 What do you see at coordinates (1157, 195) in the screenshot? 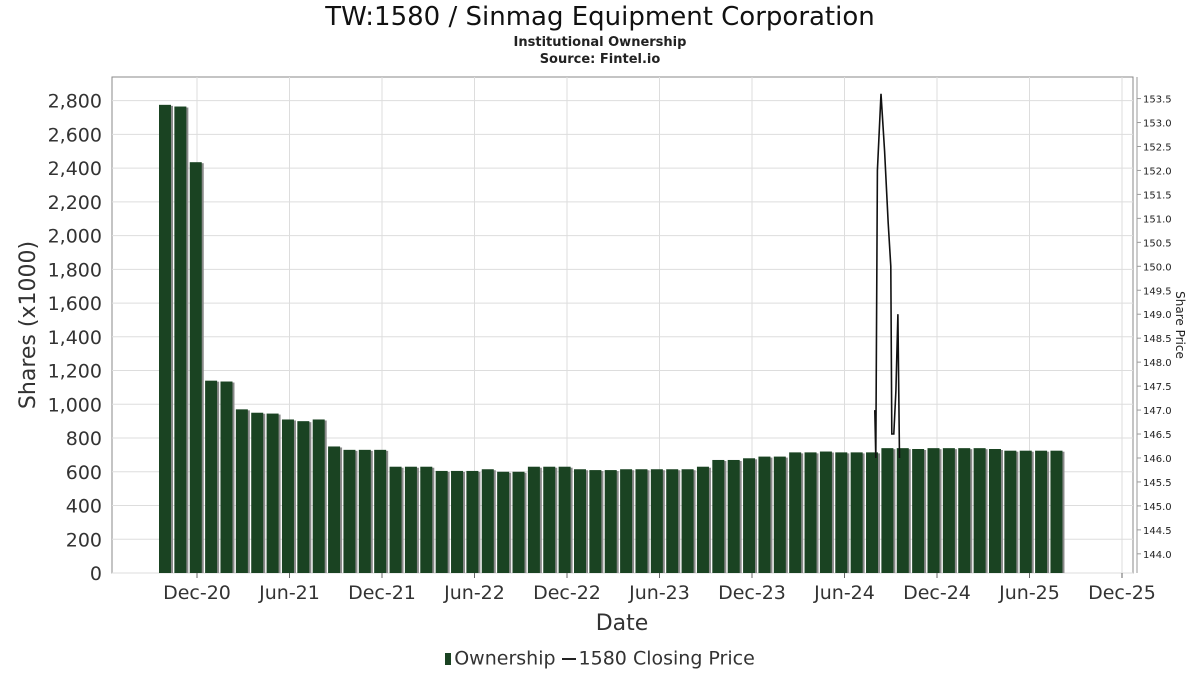
I see `y2-tick-label: 151.5` at bounding box center [1157, 195].